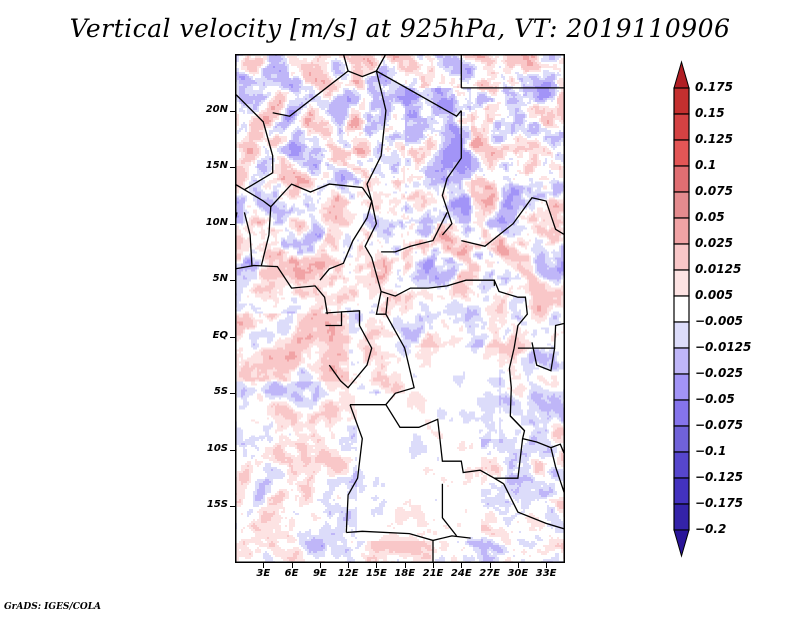 The image size is (800, 618). What do you see at coordinates (216, 166) in the screenshot?
I see `y-tick-label: 15N` at bounding box center [216, 166].